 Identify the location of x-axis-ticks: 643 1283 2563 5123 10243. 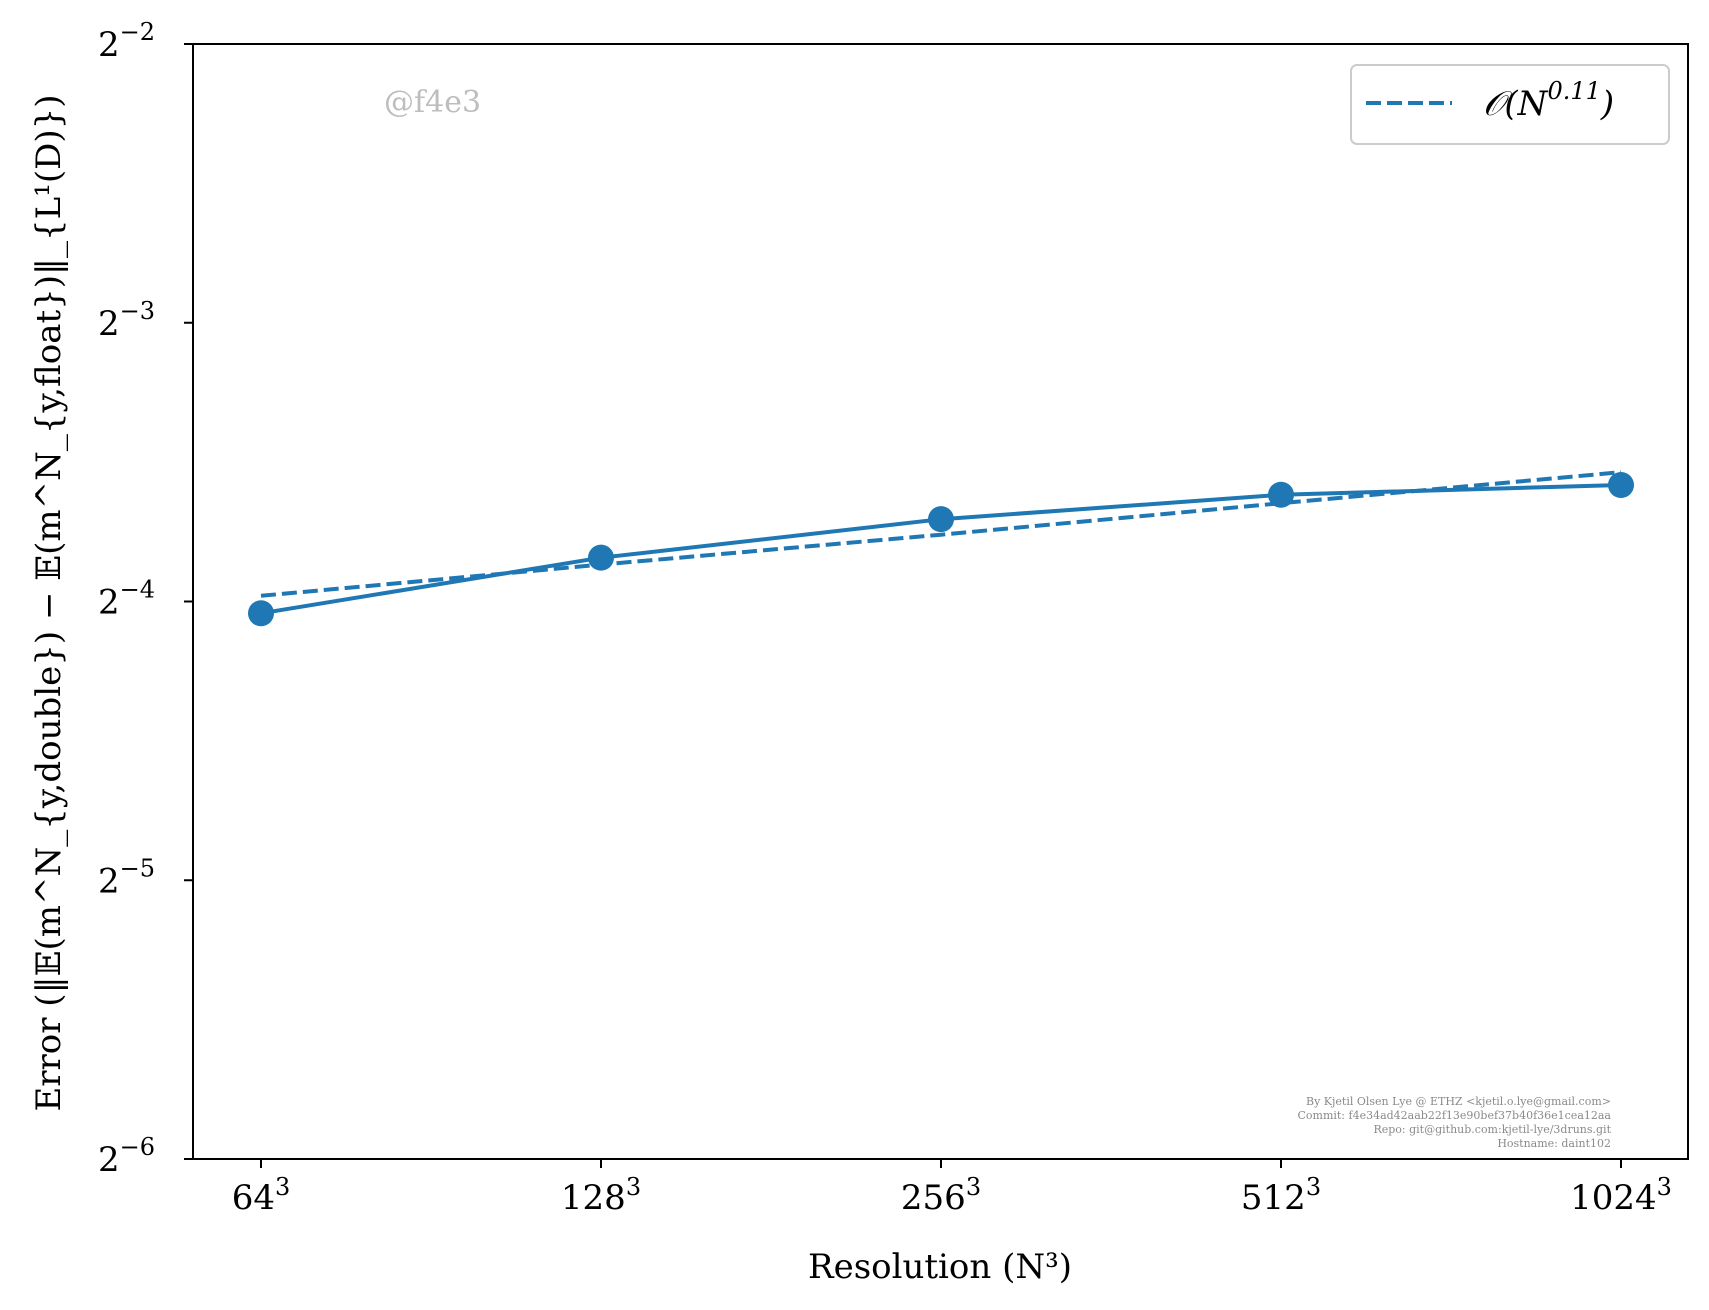
(952, 1188).